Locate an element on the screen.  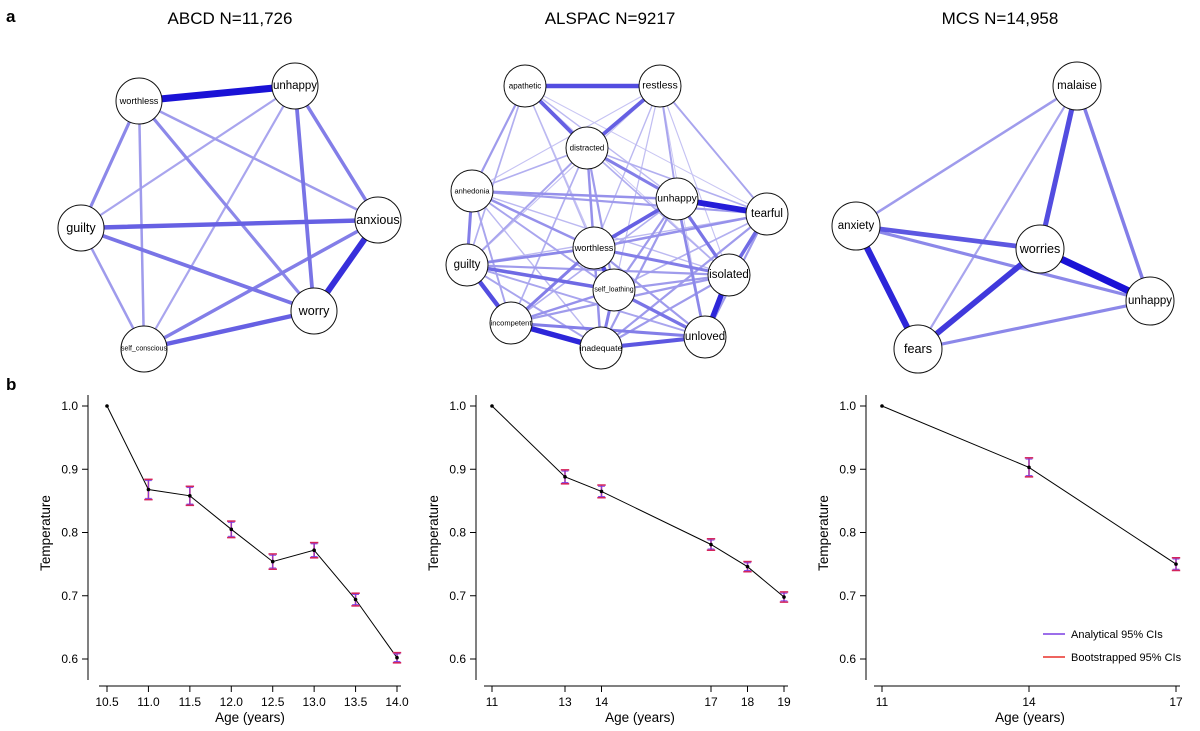
node-malaise: malaise is located at coordinates (1077, 86).